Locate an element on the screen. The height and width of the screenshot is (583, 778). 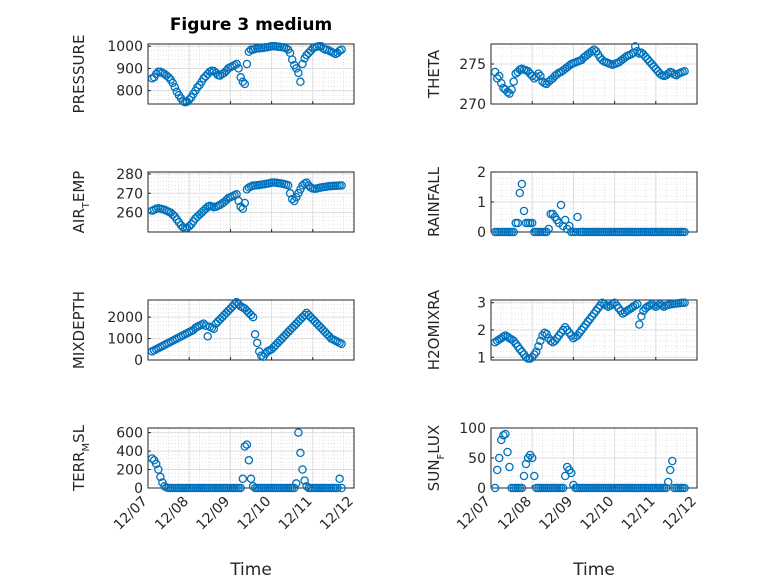
y-axis-label-main: AIR is located at coordinates (79, 220).